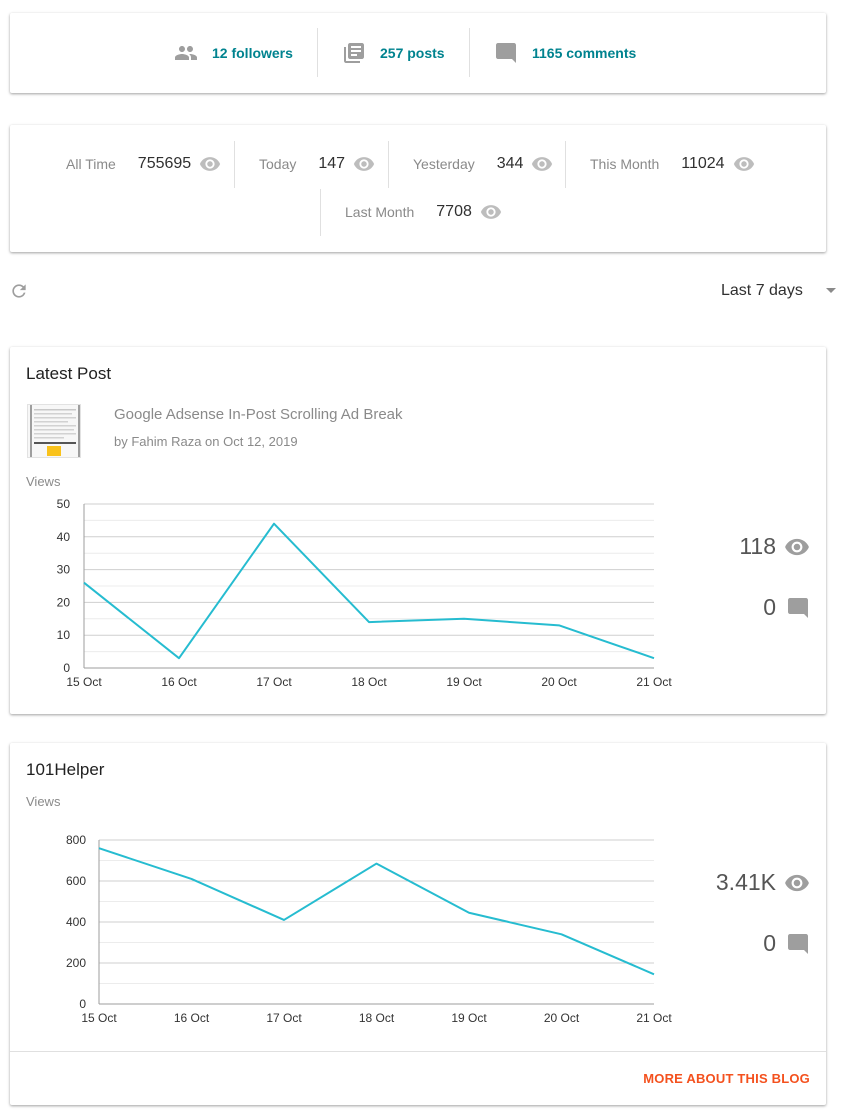  I want to click on pageviews-last-month: Last Month 7708, so click(423, 212).